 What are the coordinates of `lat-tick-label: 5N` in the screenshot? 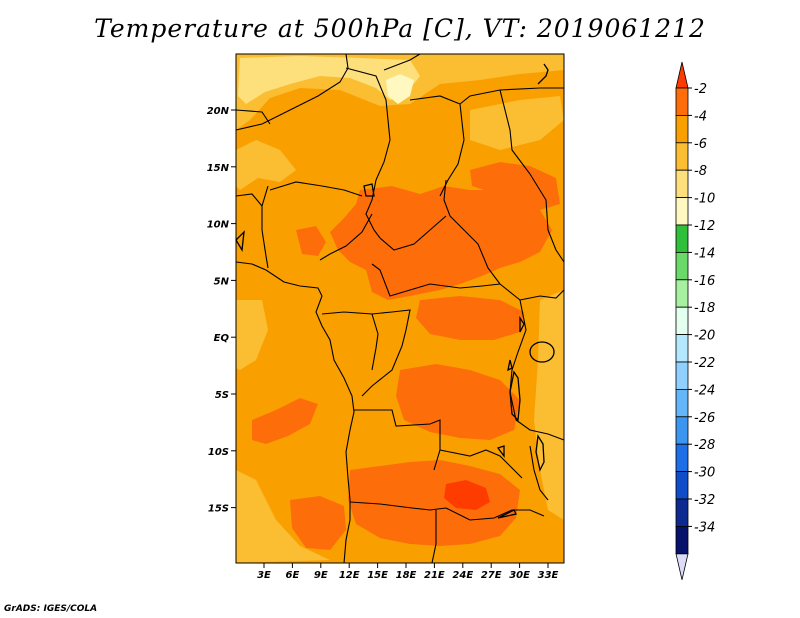 It's located at (222, 281).